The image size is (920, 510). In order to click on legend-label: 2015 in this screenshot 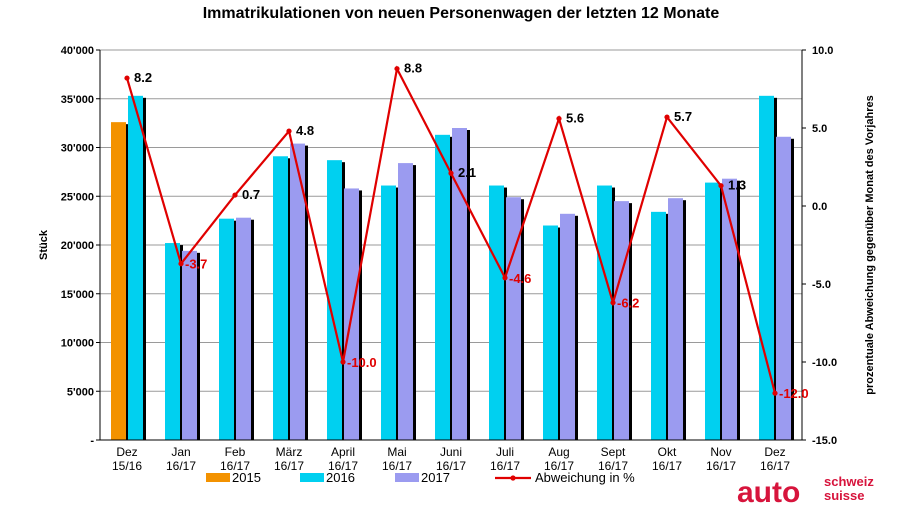, I will do `click(246, 477)`.